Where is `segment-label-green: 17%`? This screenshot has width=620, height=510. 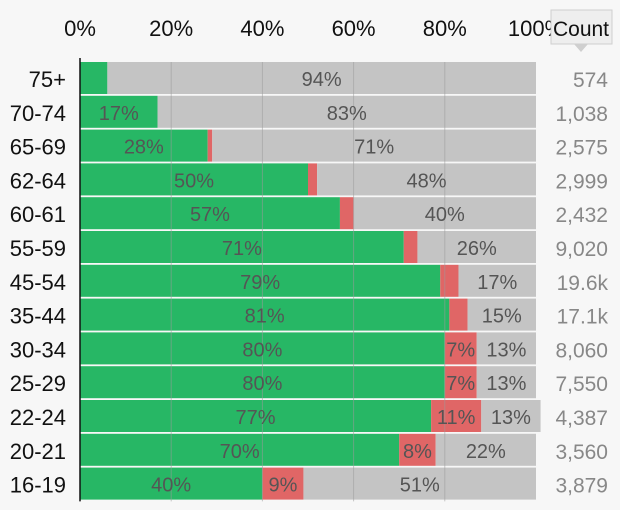
segment-label-green: 17% is located at coordinates (119, 114).